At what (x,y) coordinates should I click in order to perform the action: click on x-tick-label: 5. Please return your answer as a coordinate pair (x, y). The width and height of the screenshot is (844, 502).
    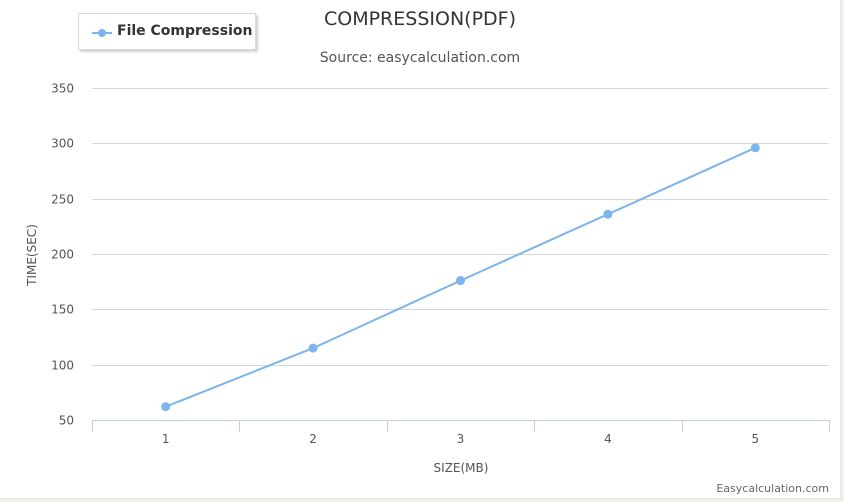
    Looking at the image, I should click on (755, 439).